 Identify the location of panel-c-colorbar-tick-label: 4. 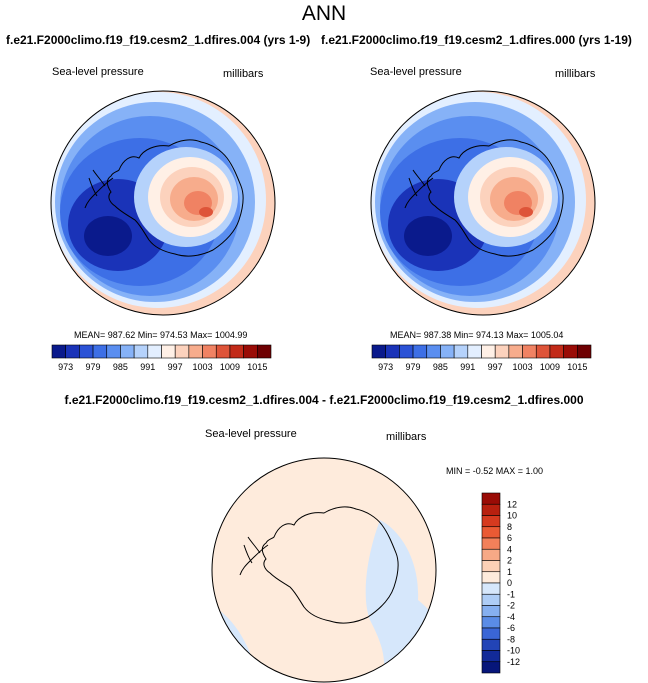
(509, 549).